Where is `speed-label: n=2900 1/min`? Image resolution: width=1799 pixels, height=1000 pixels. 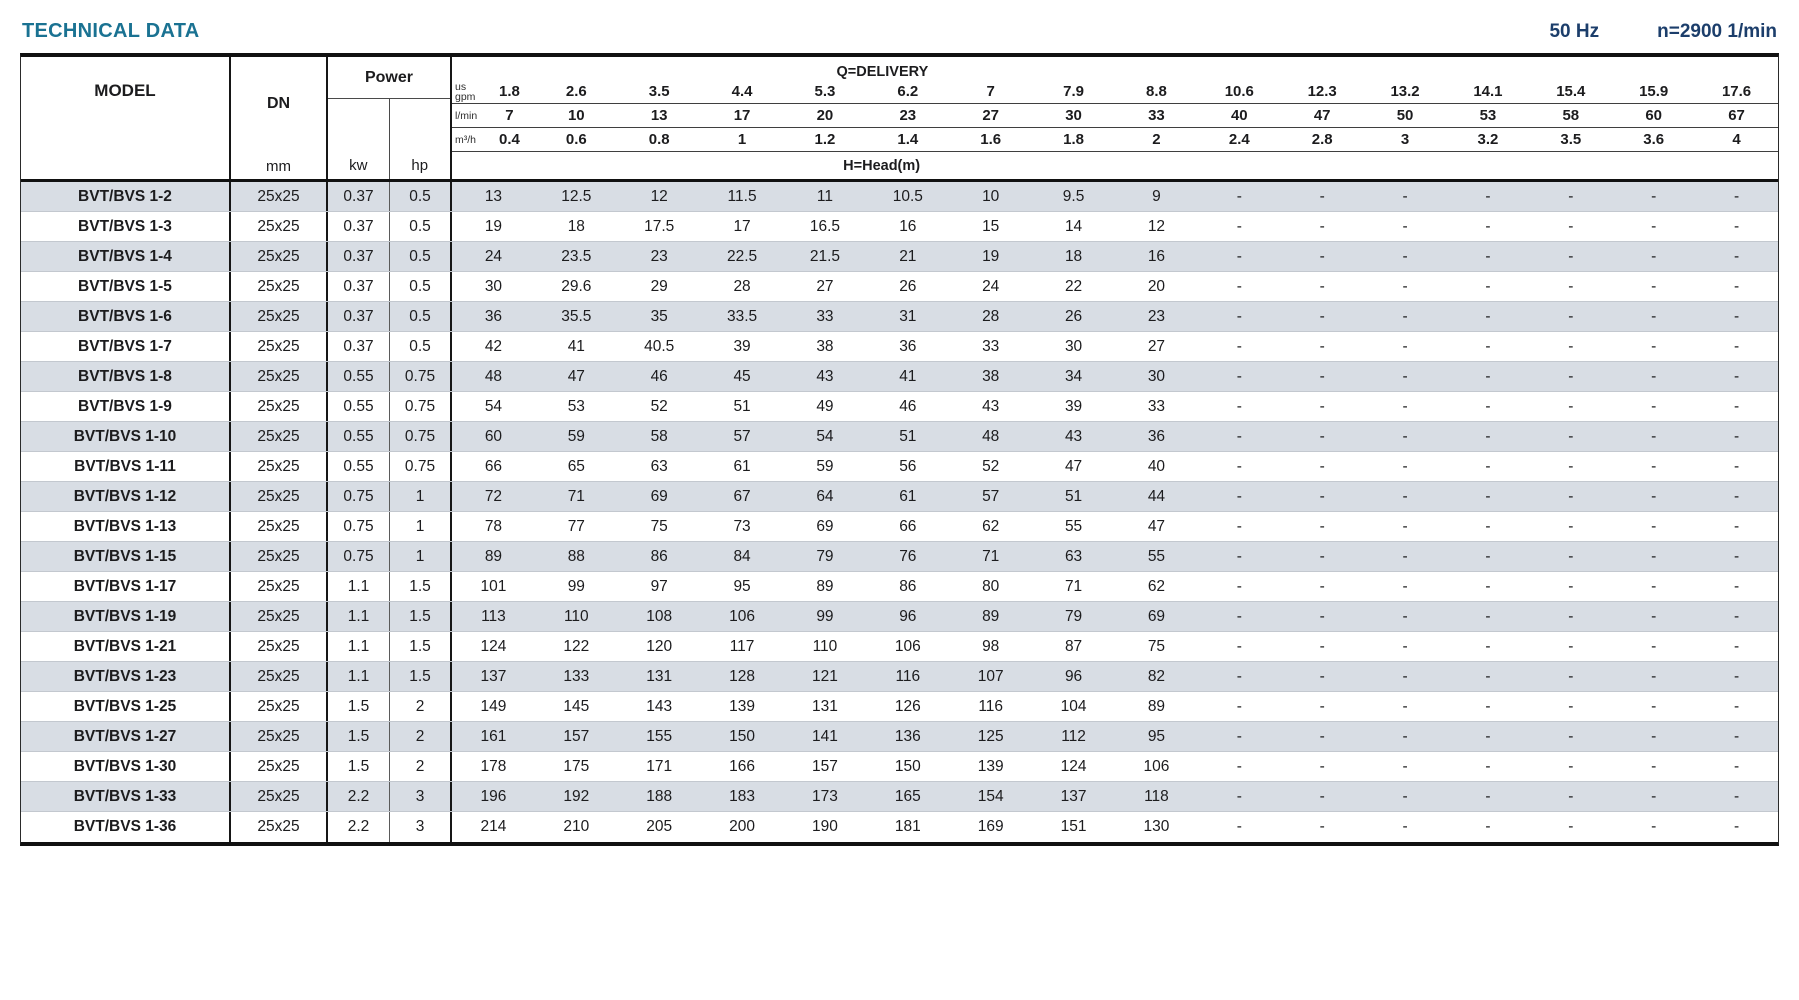
speed-label: n=2900 1/min is located at coordinates (1717, 31).